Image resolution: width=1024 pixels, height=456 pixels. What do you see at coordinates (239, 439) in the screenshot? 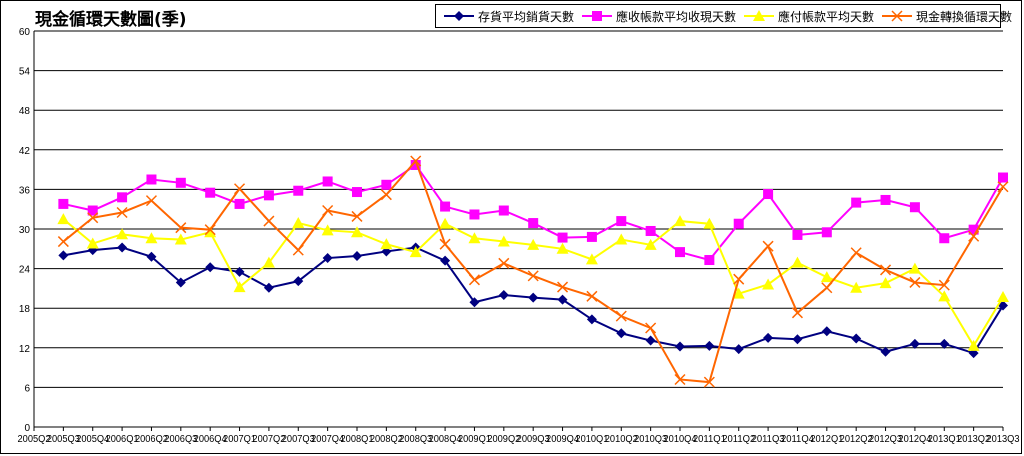
I see `x-tick-label: 2007Q1` at bounding box center [239, 439].